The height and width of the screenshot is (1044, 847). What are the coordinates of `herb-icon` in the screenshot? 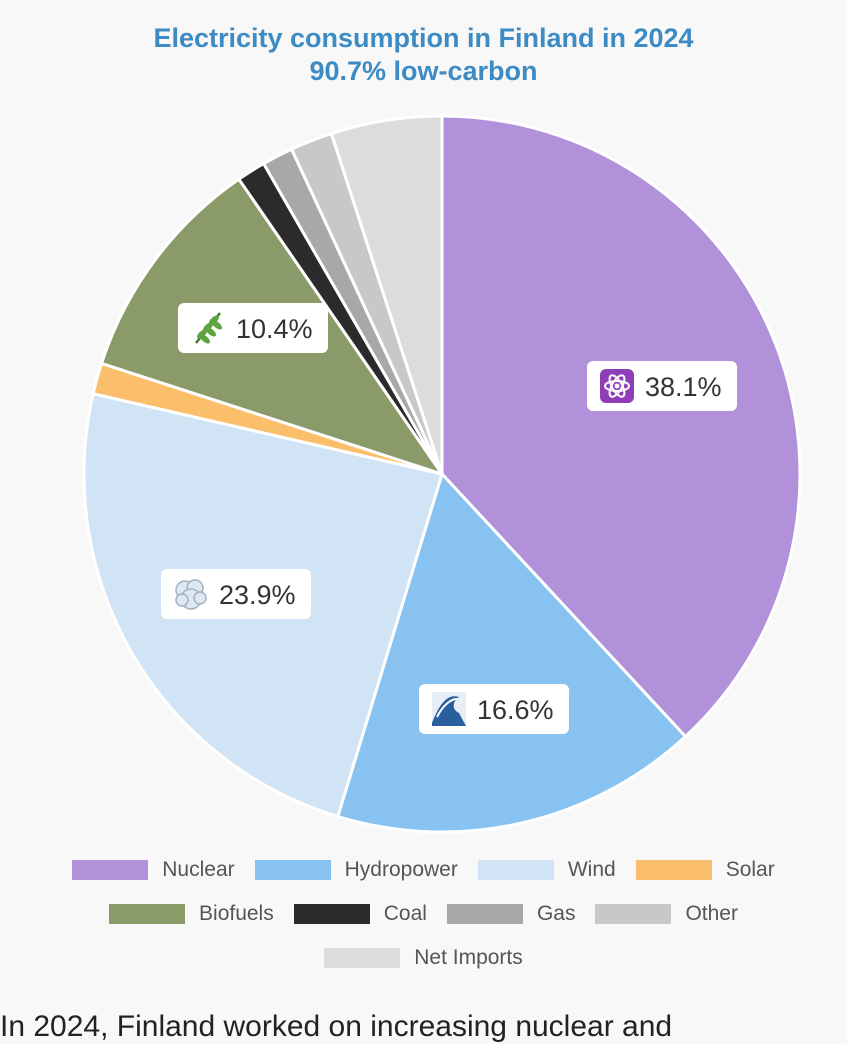 It's located at (208, 328).